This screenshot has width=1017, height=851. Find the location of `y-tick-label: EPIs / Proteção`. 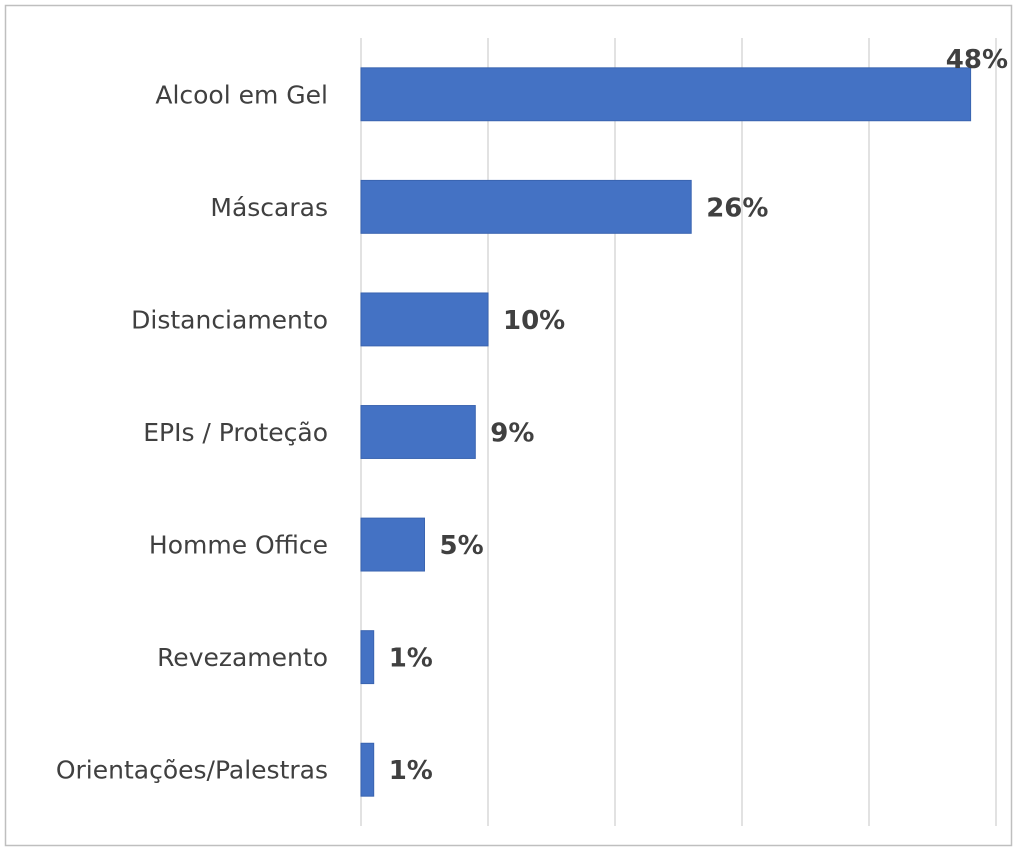

y-tick-label: EPIs / Proteção is located at coordinates (235, 432).